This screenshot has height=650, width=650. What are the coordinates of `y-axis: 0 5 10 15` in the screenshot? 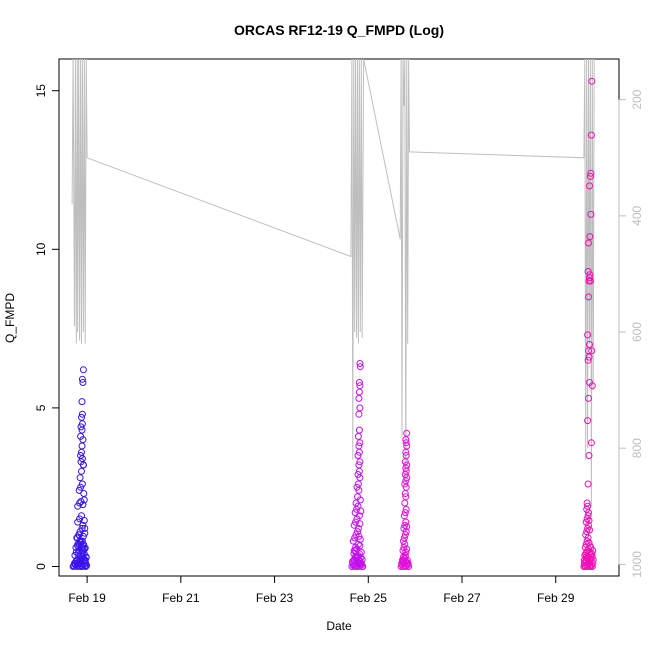 It's located at (47, 327).